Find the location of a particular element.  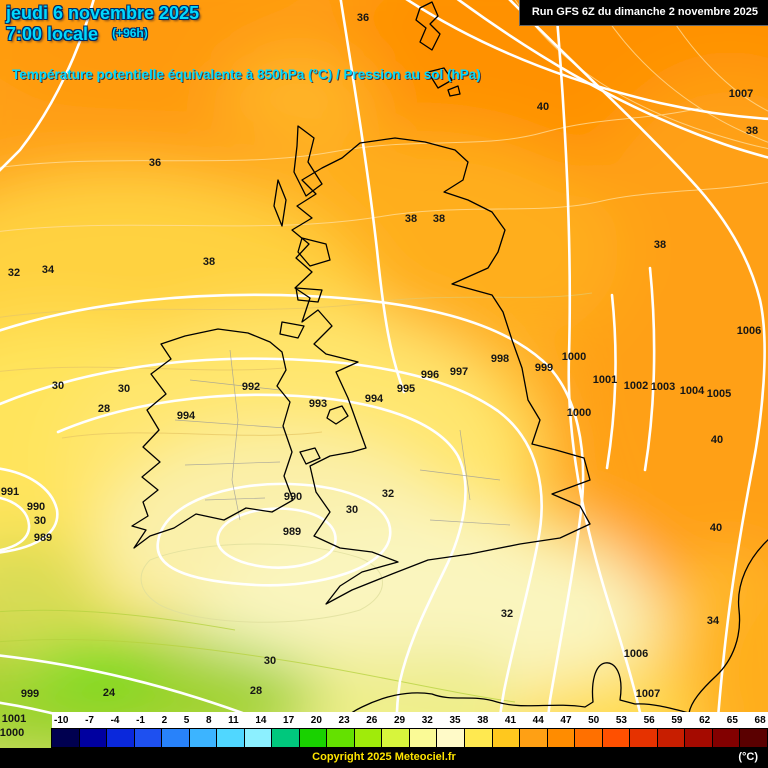

forecast-time-row: 7:00 locale (+96h) is located at coordinates (102, 34).